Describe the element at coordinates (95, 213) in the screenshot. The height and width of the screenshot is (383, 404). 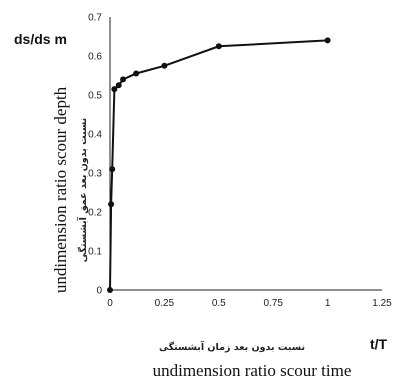
I see `y-tick-label: 0.2` at that location.